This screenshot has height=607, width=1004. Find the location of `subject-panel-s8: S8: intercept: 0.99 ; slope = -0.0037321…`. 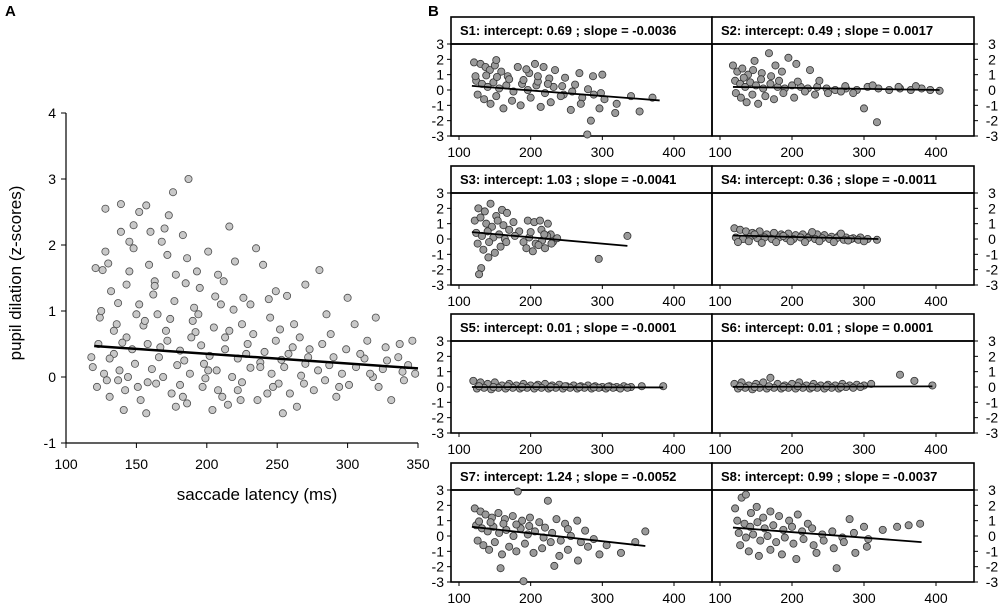

subject-panel-s8: S8: intercept: 0.99 ; slope = -0.0037321… is located at coordinates (853, 534).